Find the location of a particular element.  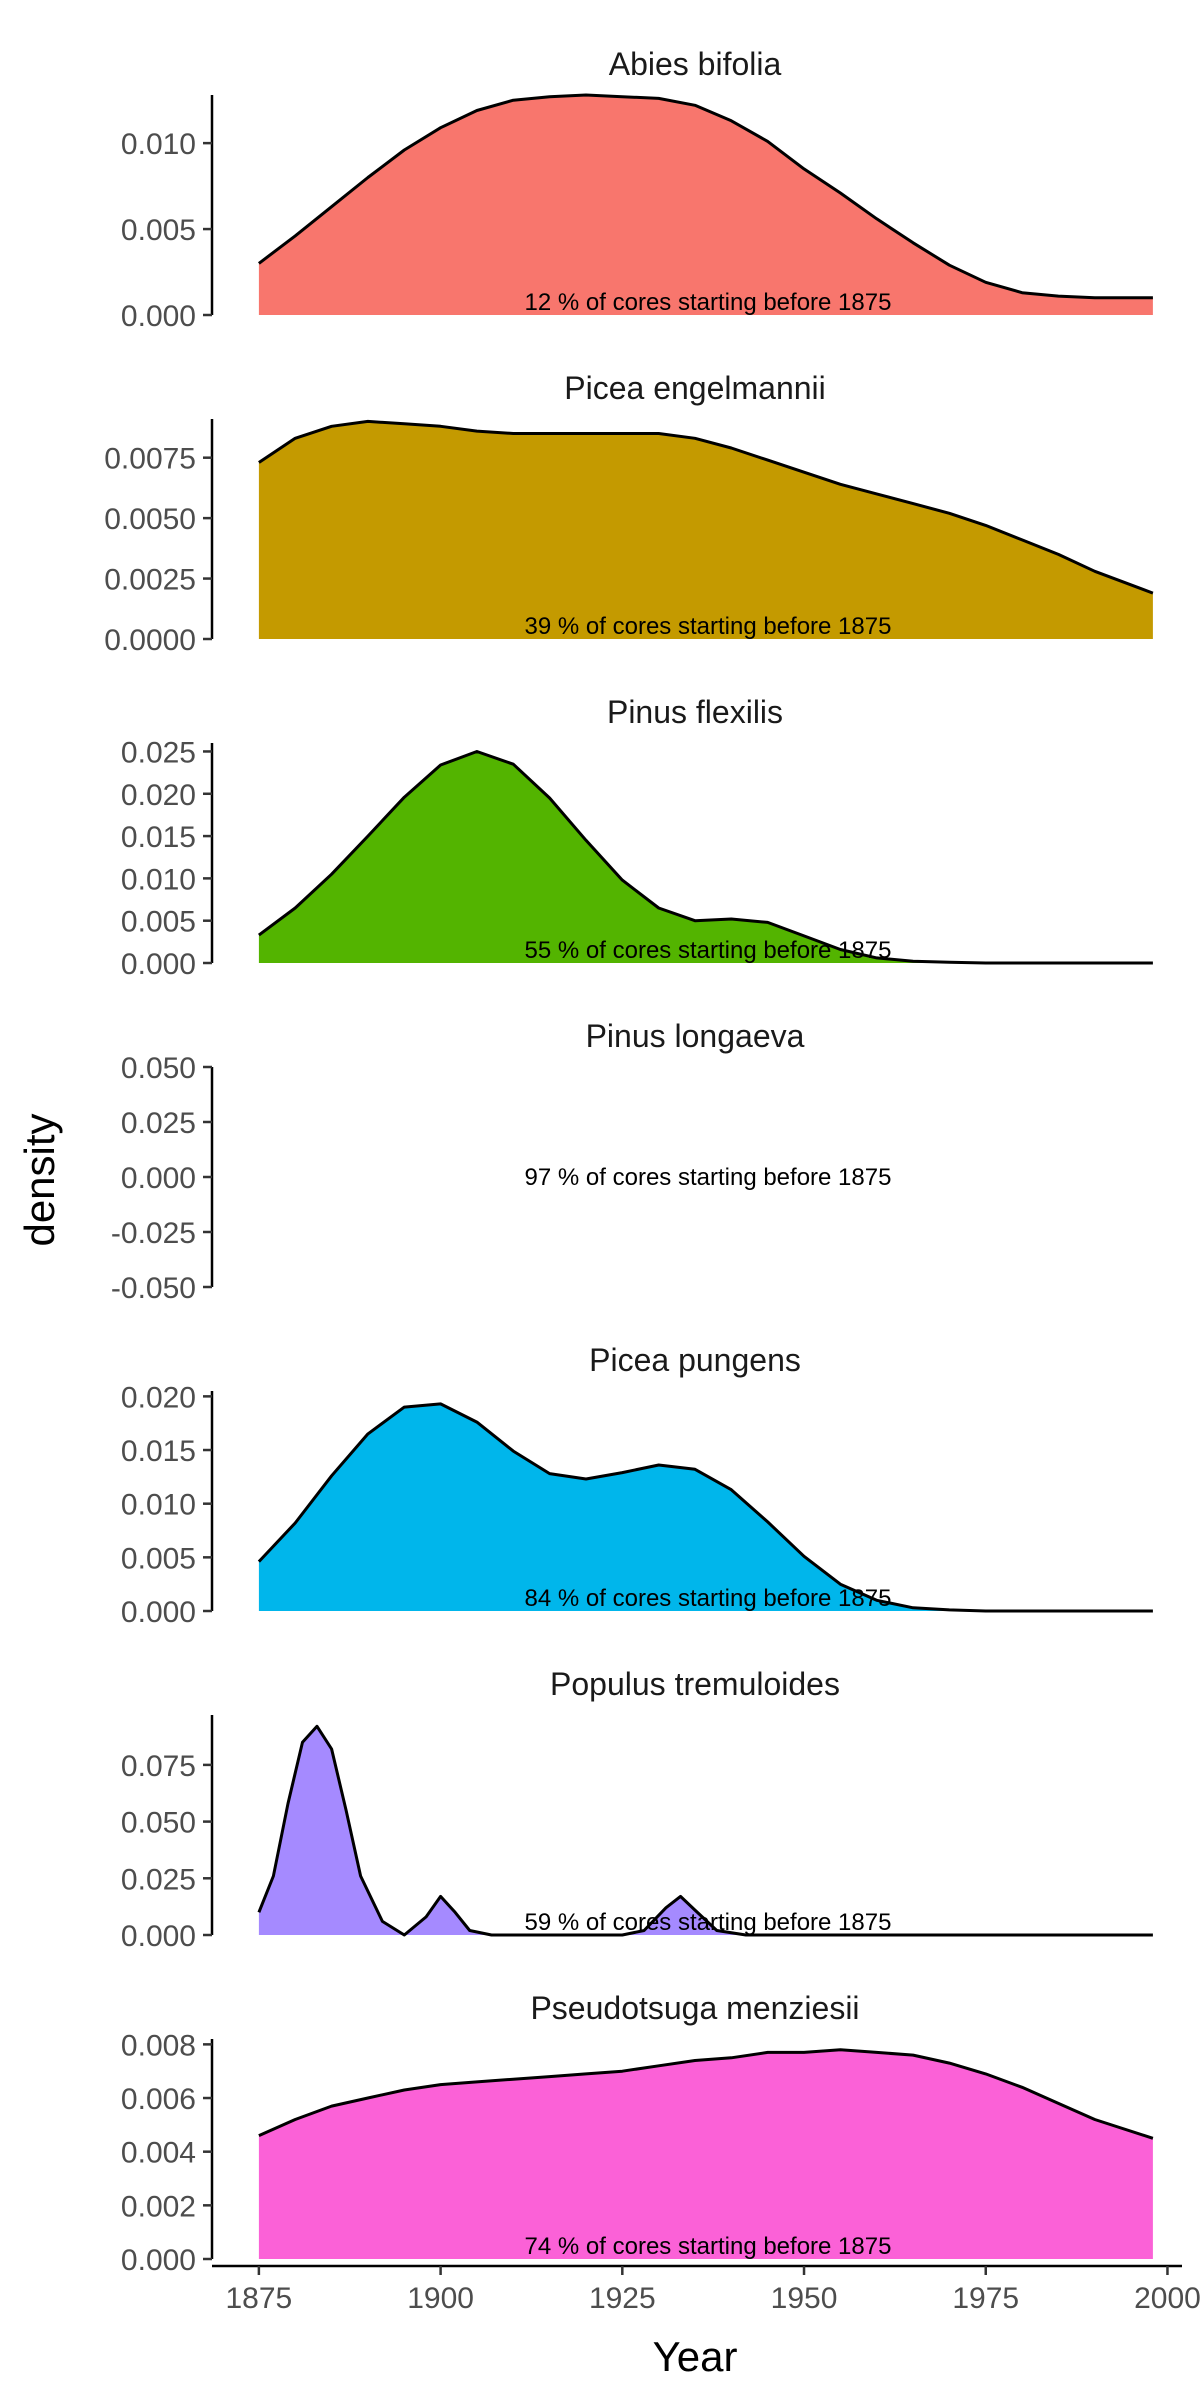

facet-title: Pinus flexilis is located at coordinates (695, 712).